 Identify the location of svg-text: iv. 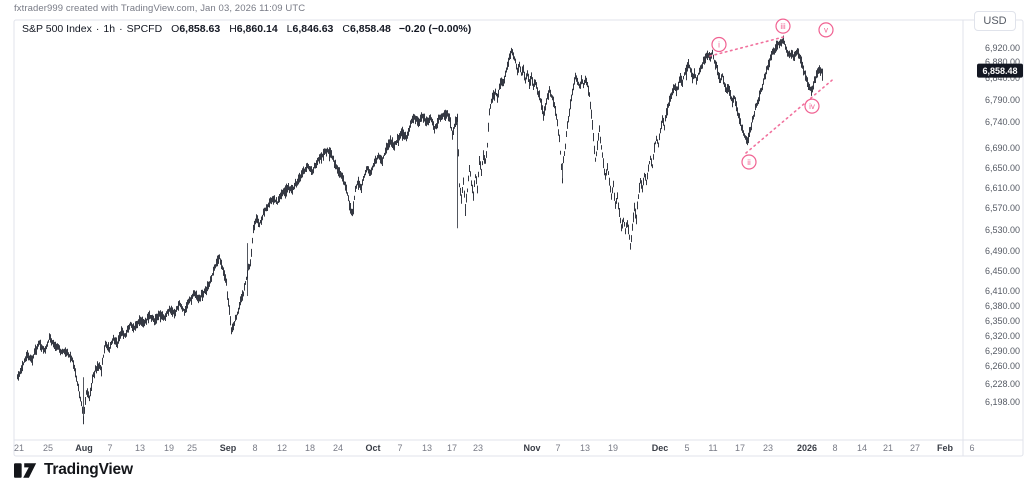
(812, 106).